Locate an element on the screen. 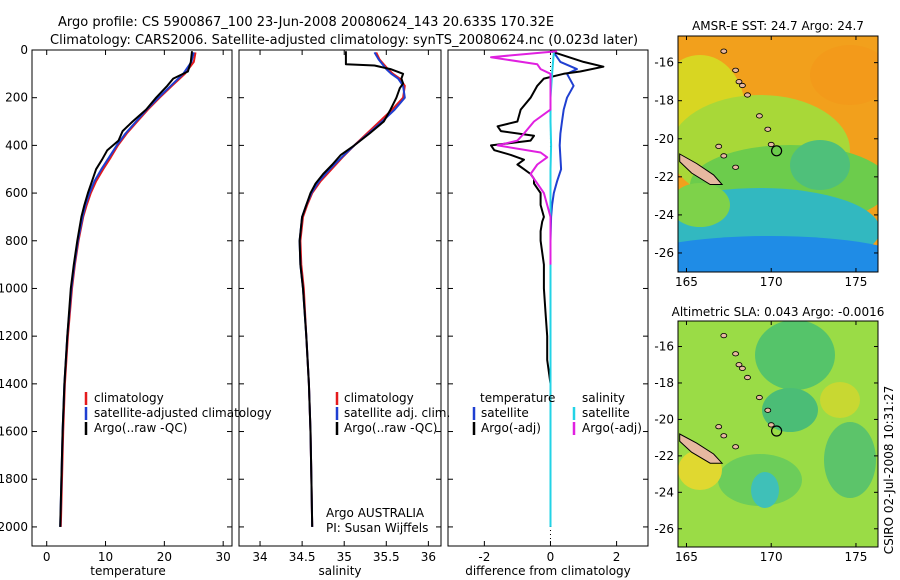  map-x-tick-label: 170 is located at coordinates (771, 282).